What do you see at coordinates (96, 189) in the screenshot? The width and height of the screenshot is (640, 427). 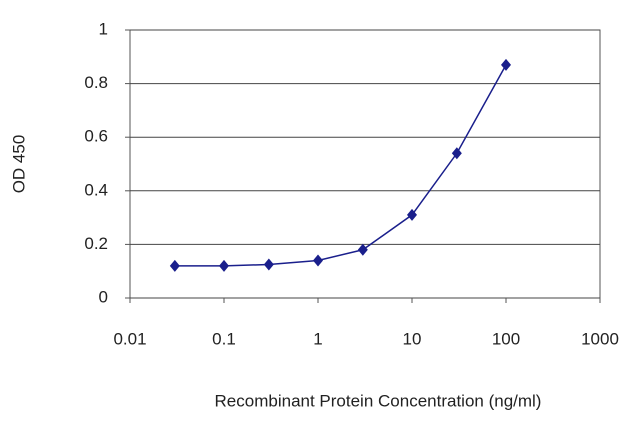 I see `y-tick-label: 0.4` at bounding box center [96, 189].